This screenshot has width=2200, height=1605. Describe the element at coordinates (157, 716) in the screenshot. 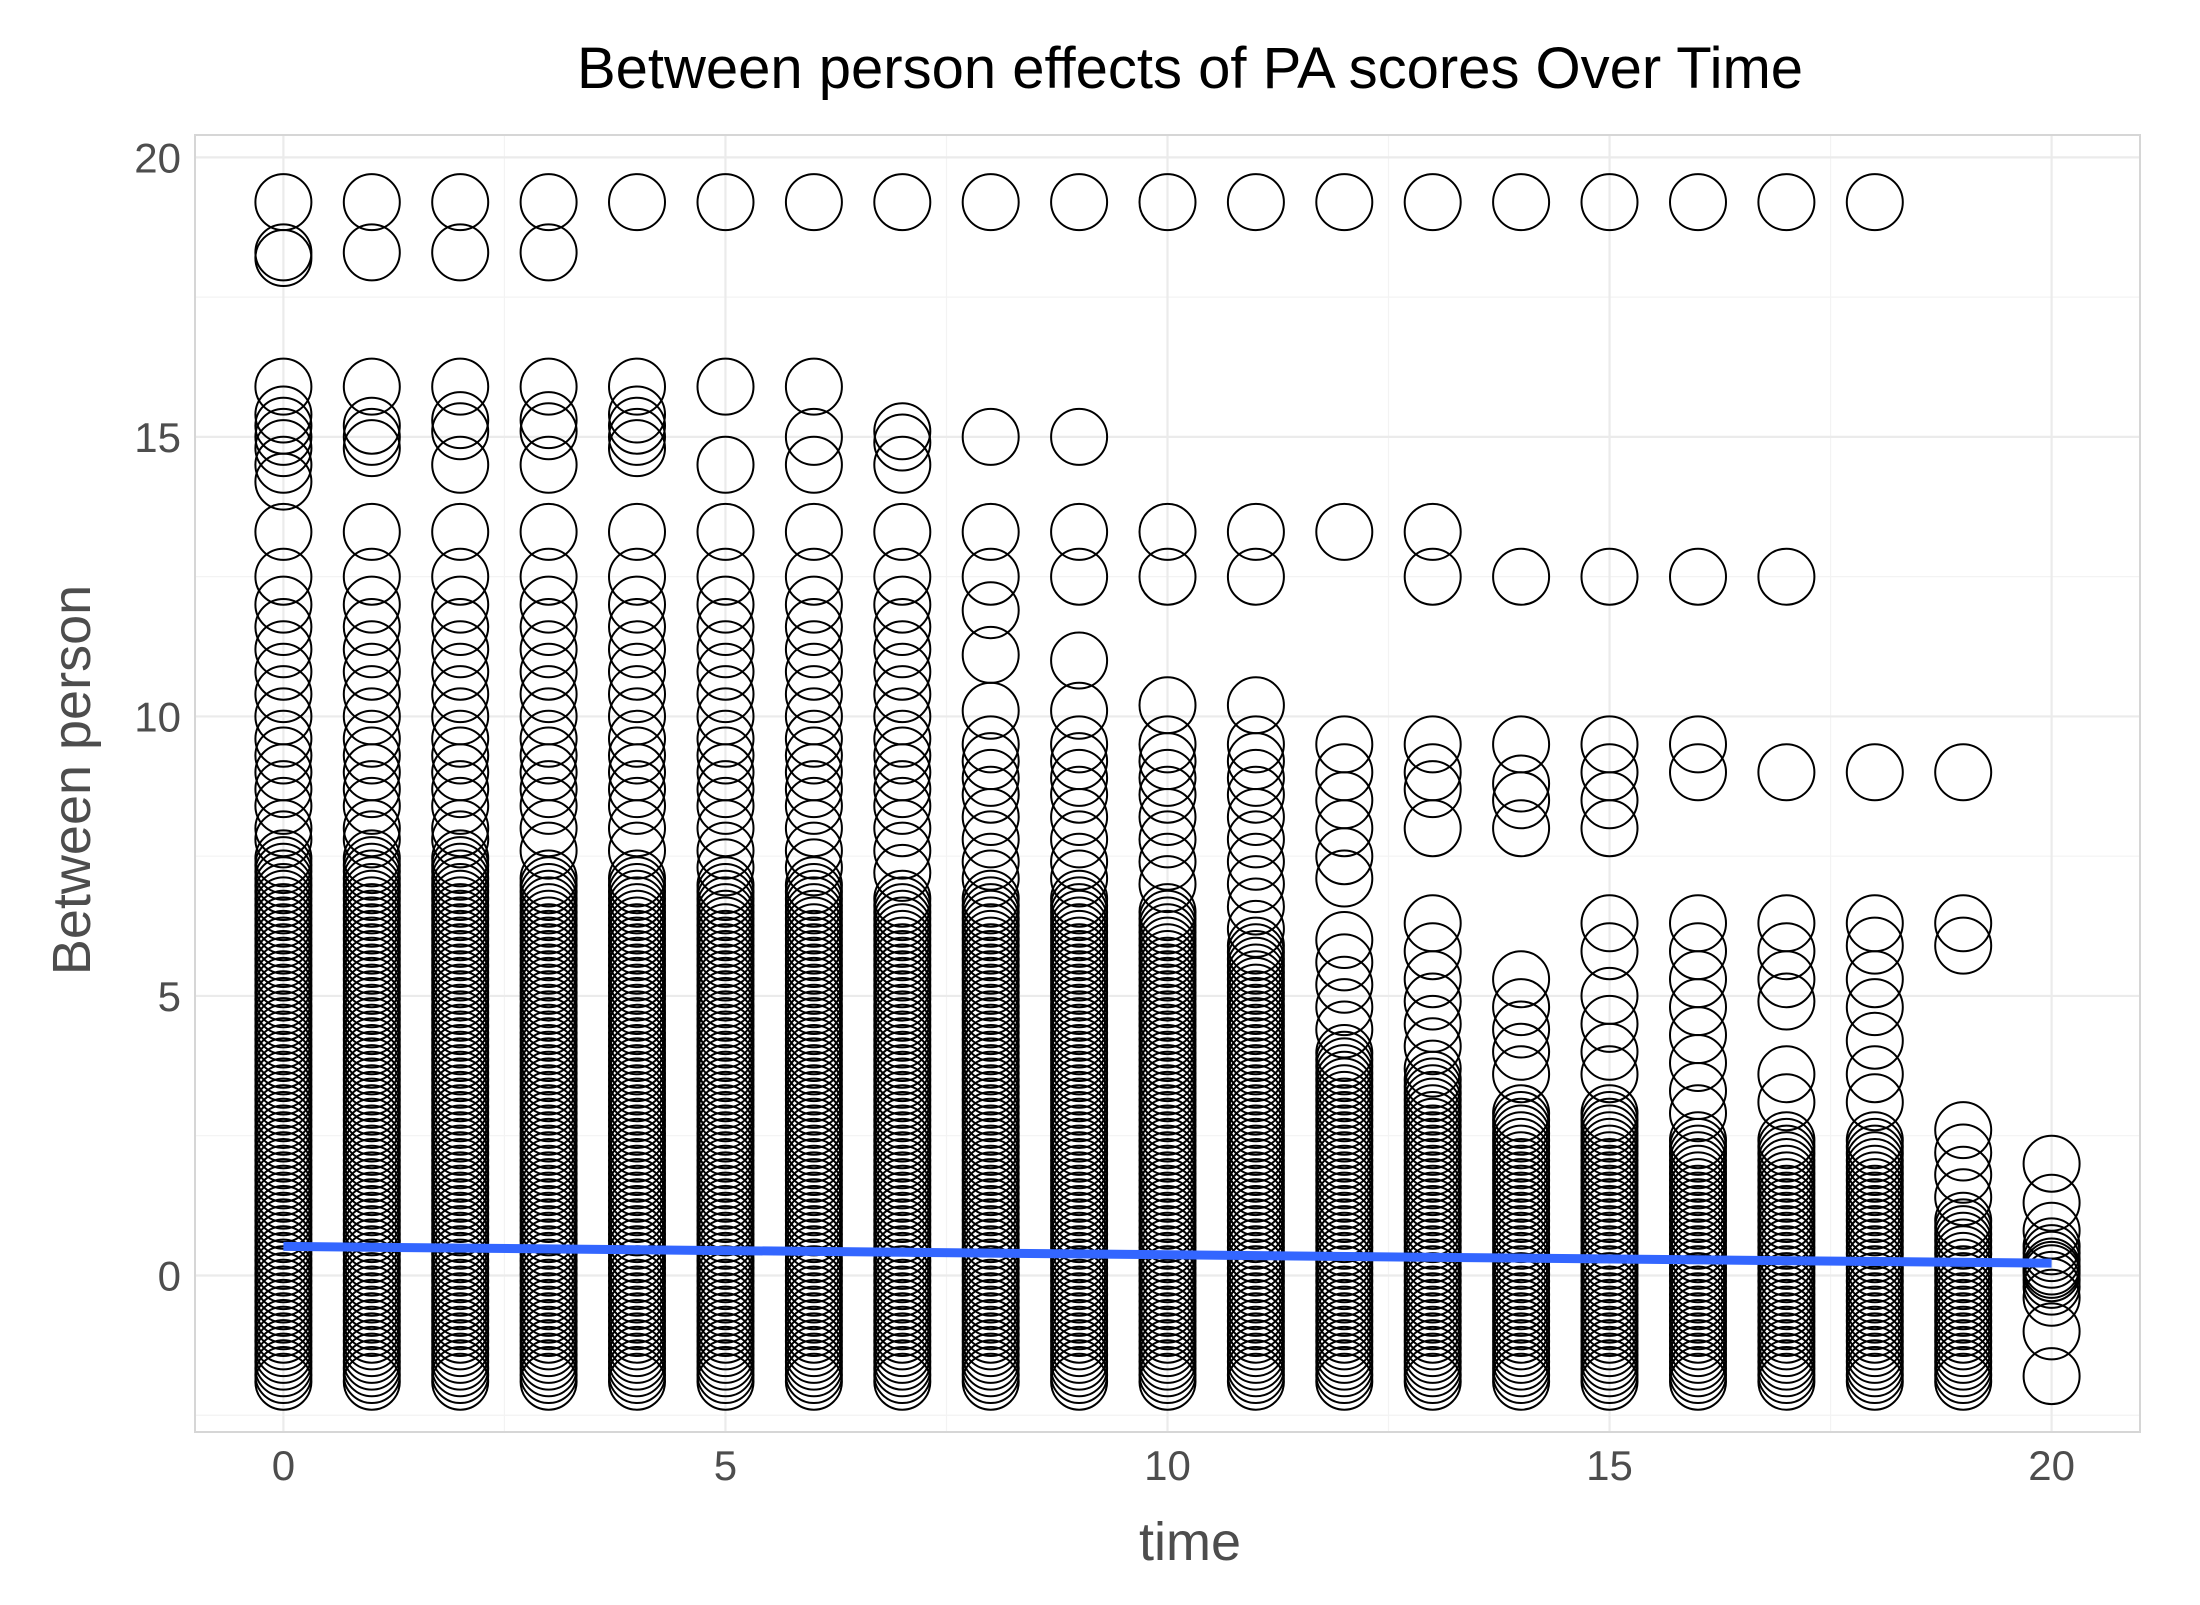

I see `y-tick-label: 10` at that location.